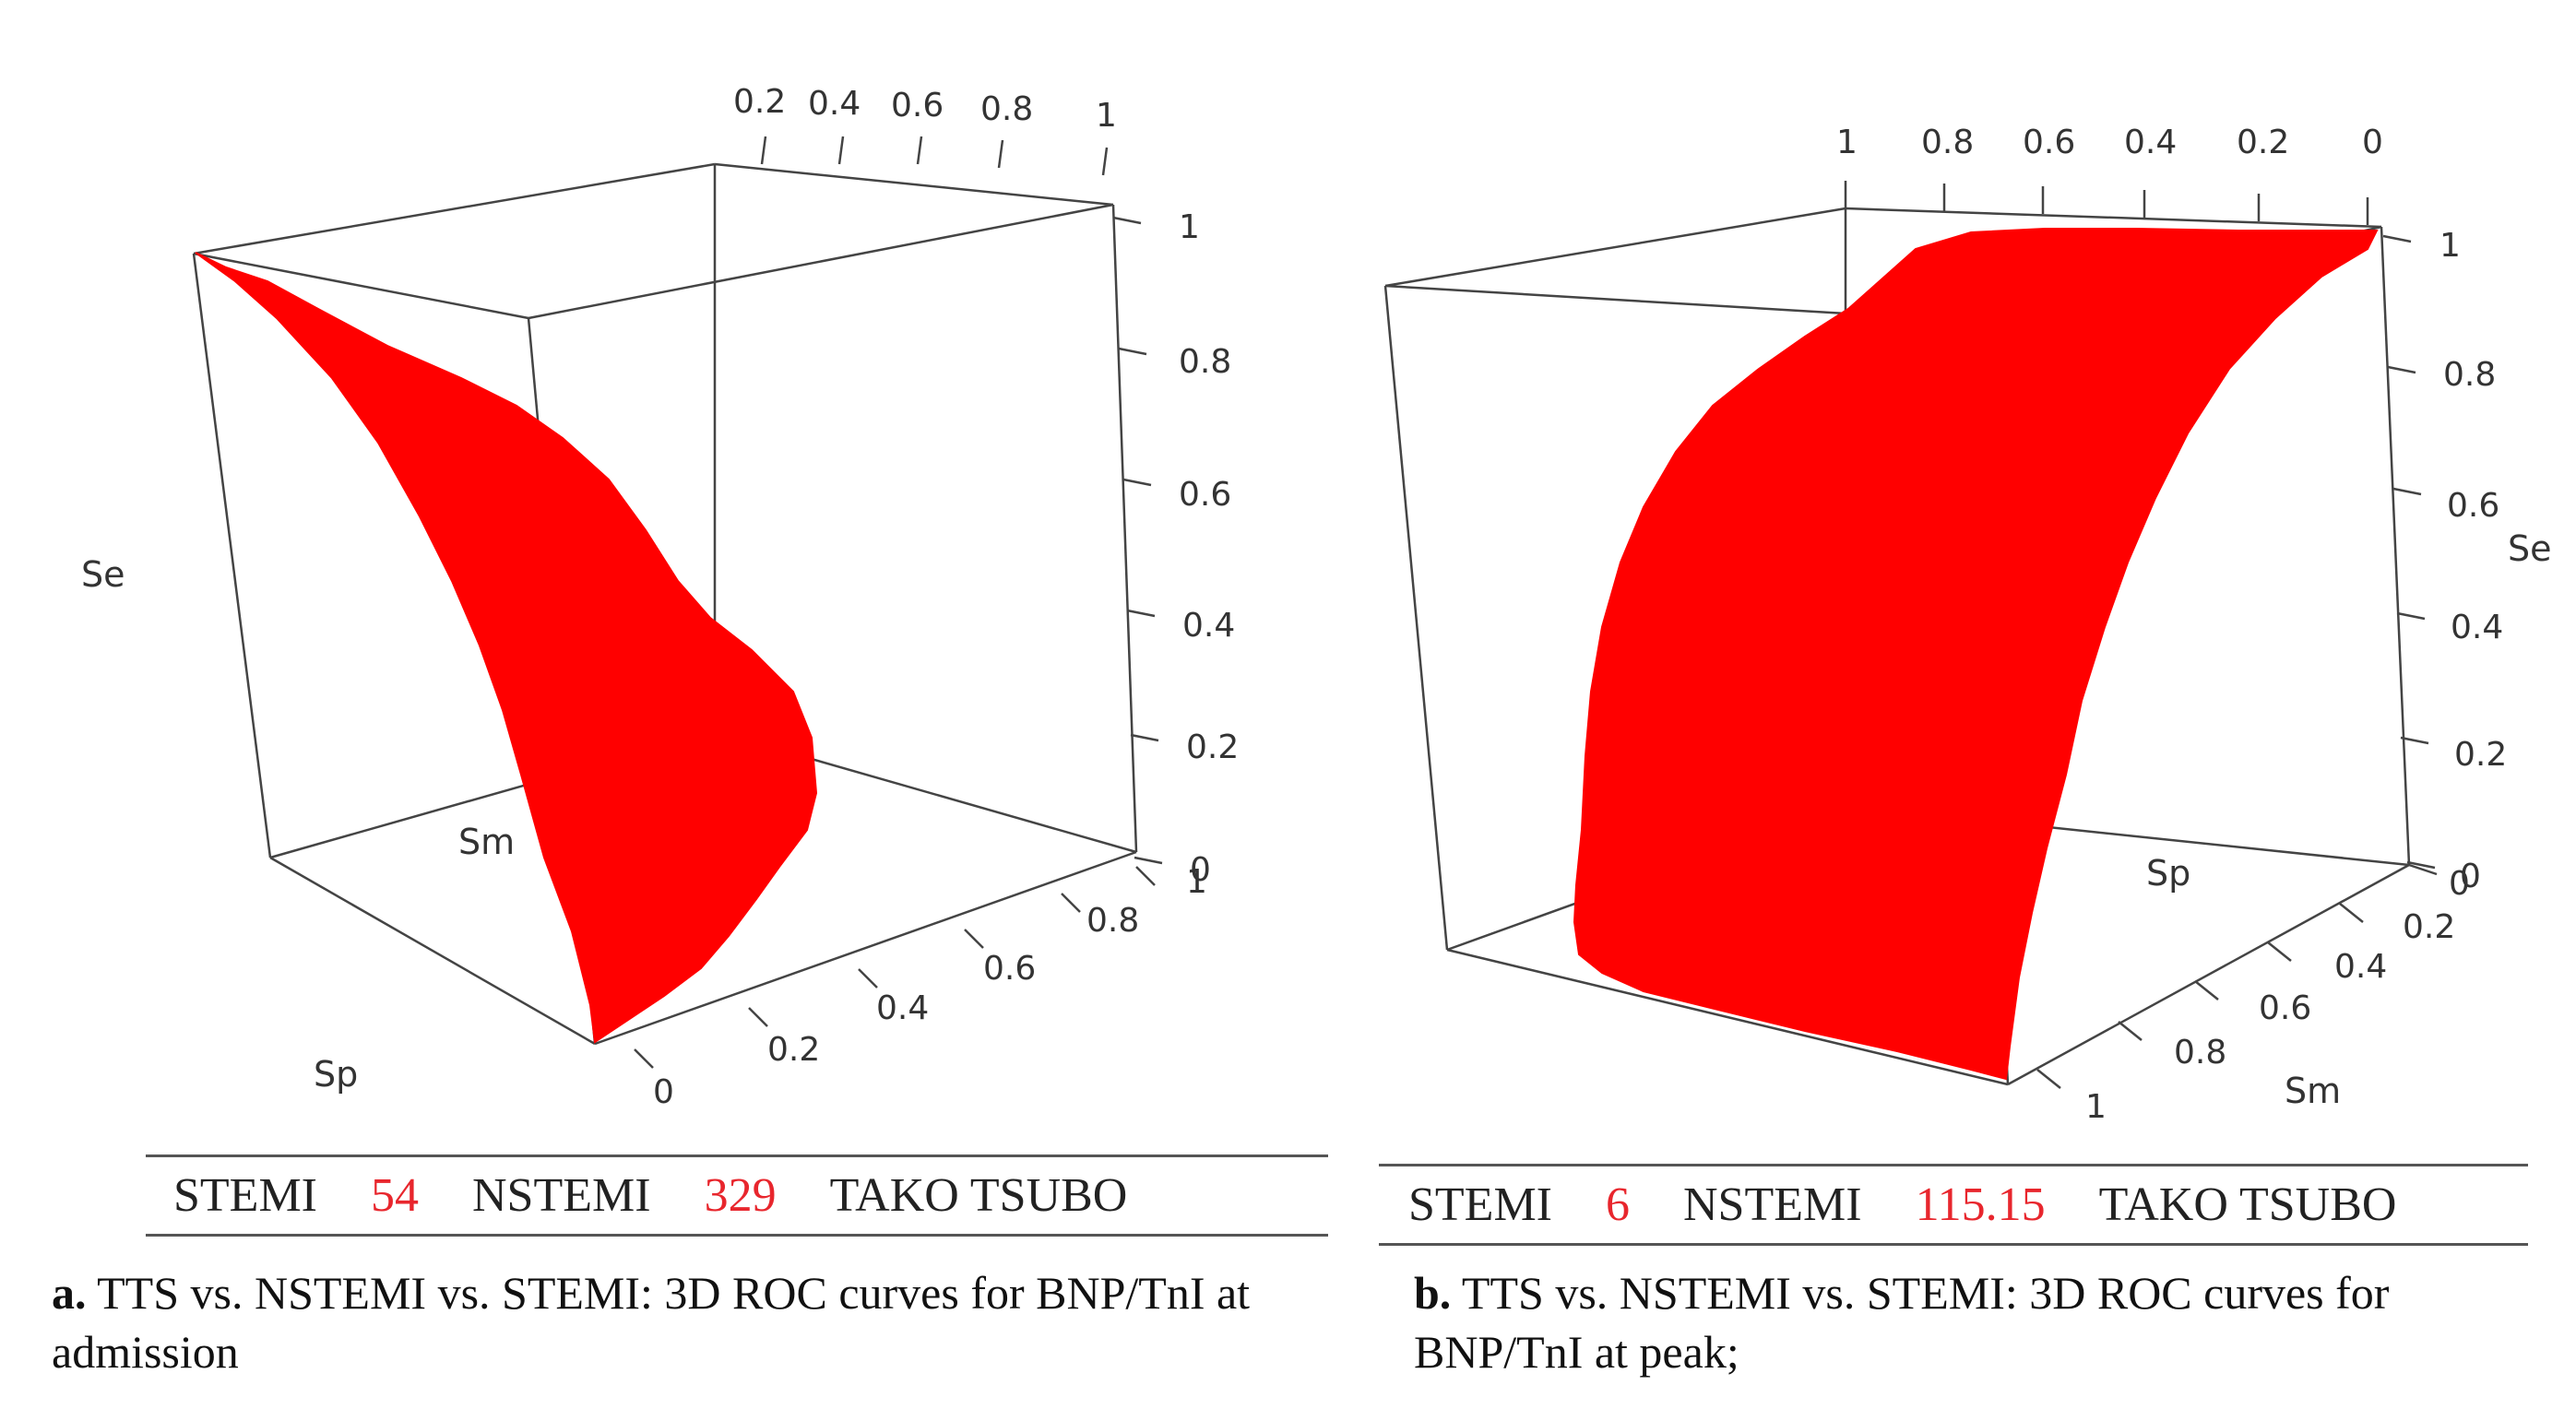 The height and width of the screenshot is (1409, 2576). Describe the element at coordinates (1618, 1204) in the screenshot. I see `threshold-value: 6` at that location.